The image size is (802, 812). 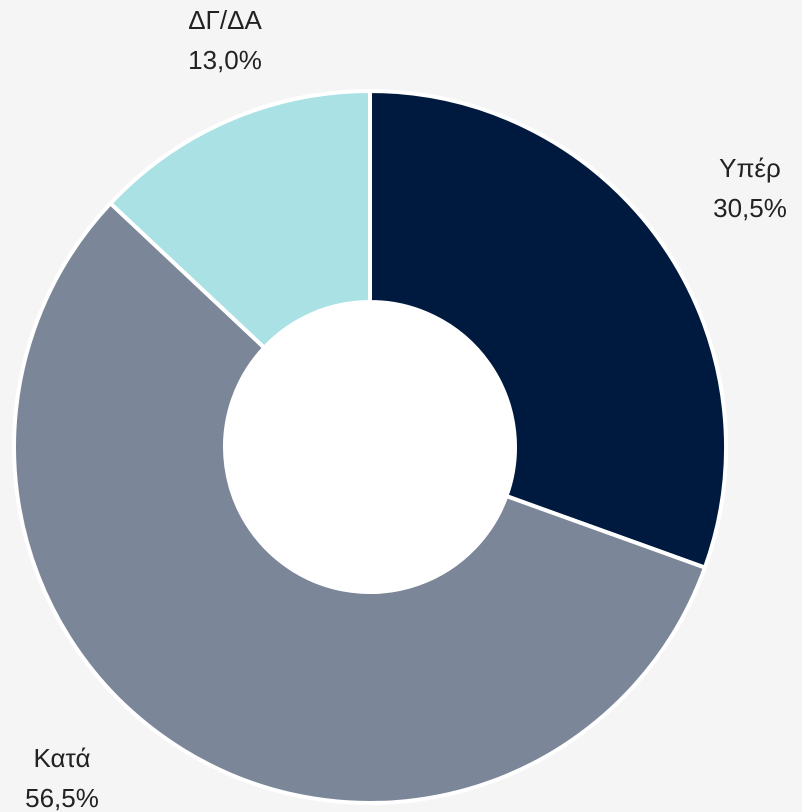 I want to click on slice-label: Υπέρ, so click(x=750, y=168).